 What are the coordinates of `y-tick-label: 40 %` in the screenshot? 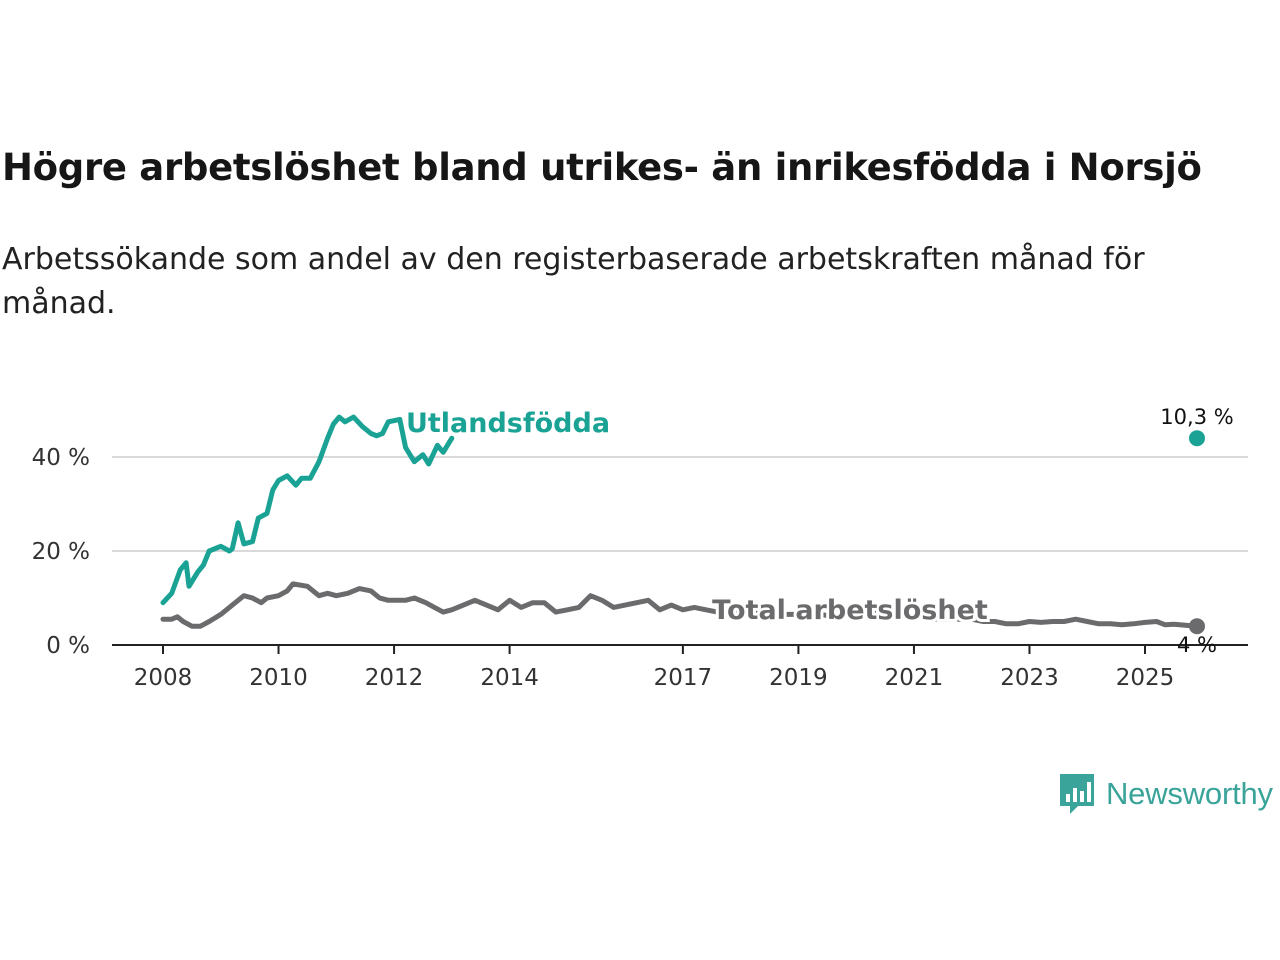 It's located at (61, 458).